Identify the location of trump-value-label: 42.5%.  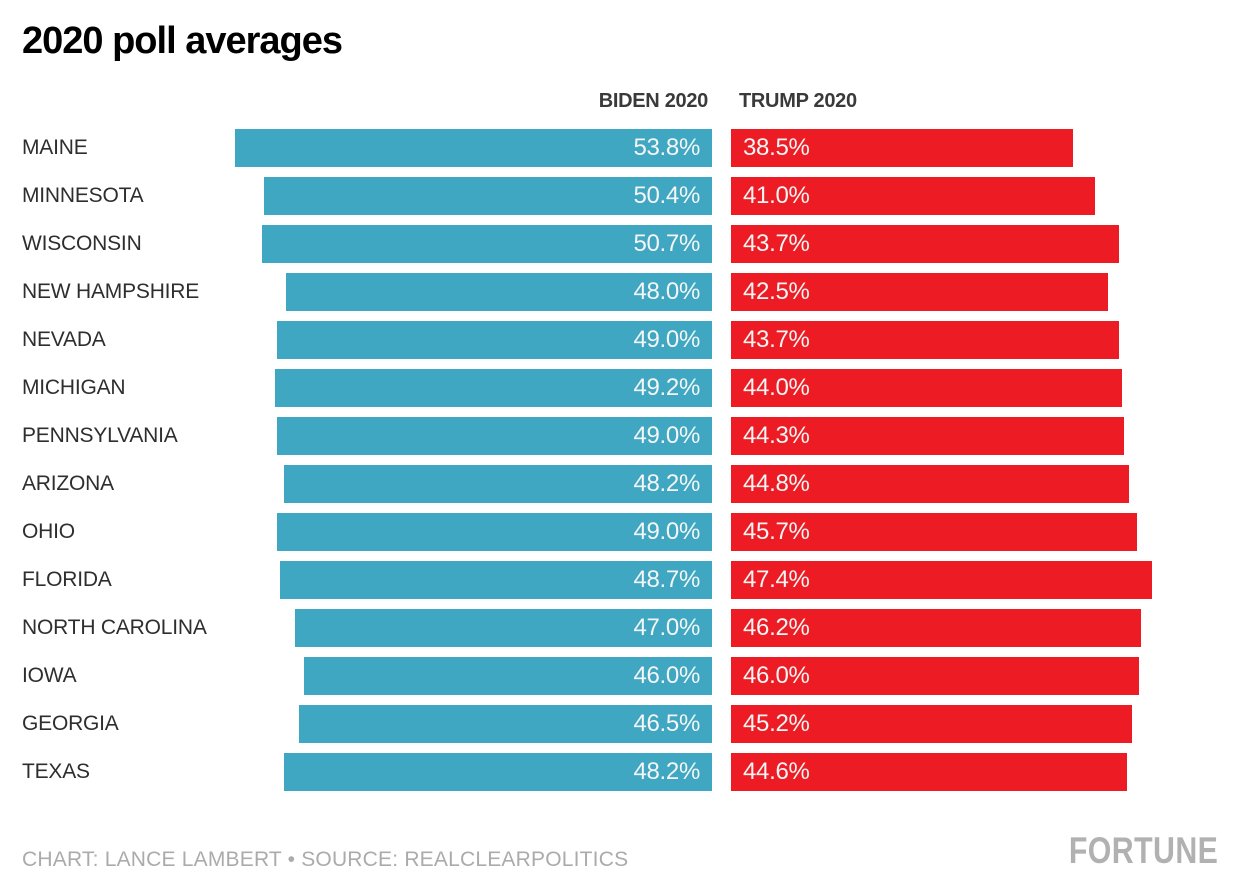
(776, 291).